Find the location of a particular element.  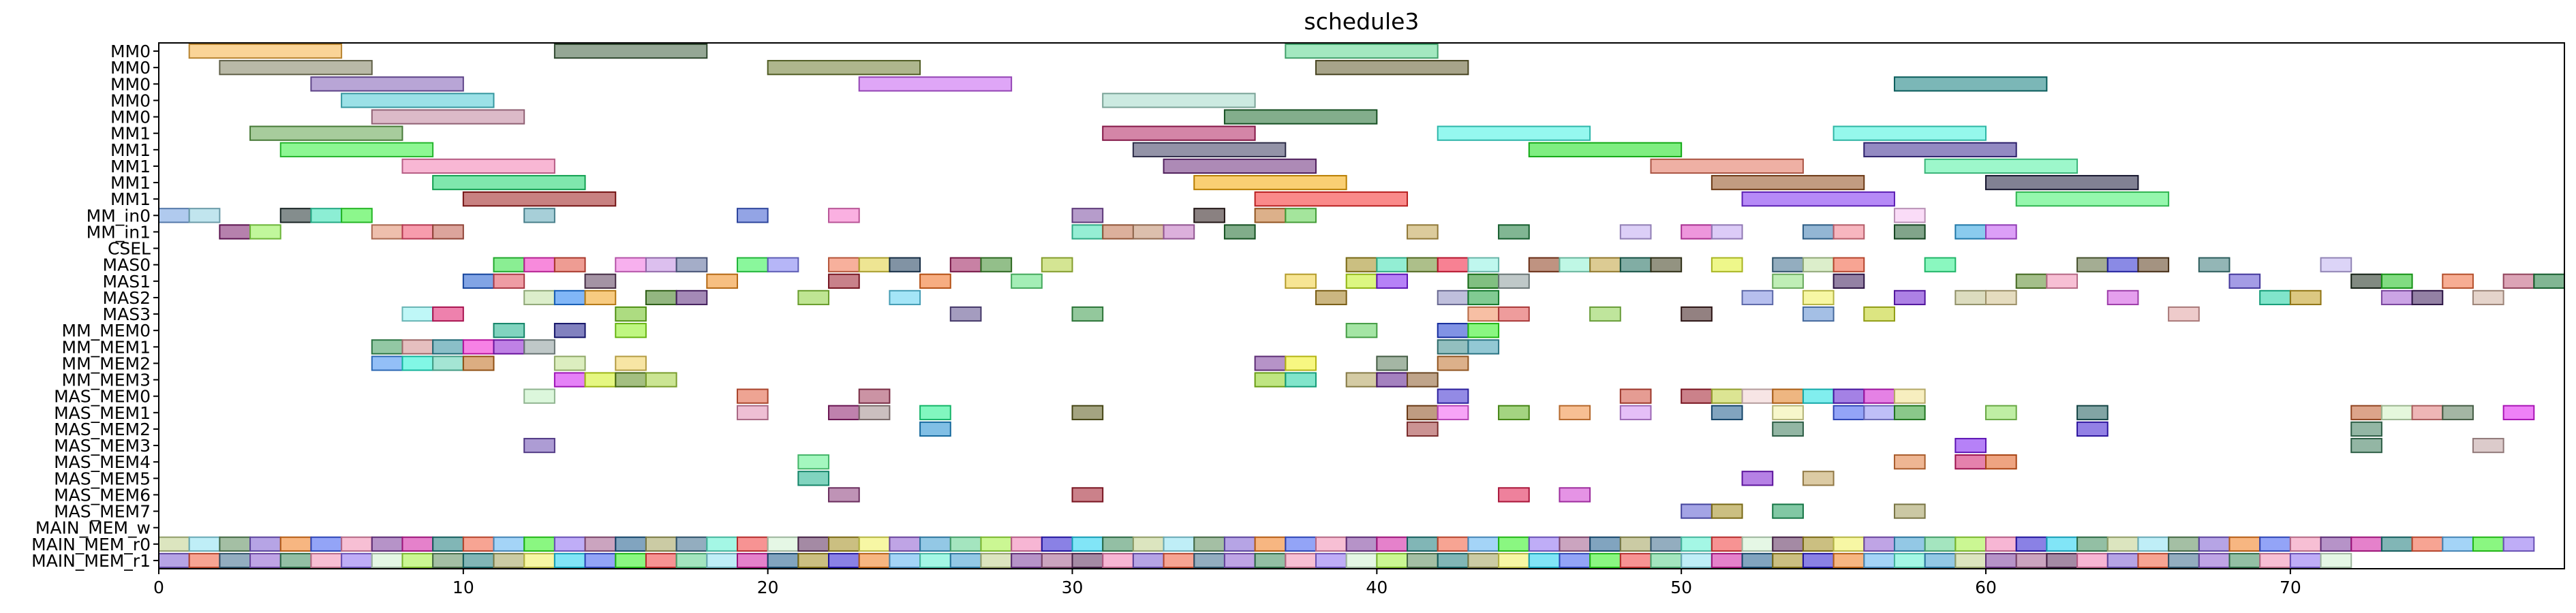

row-label: MM_in0 is located at coordinates (119, 215).